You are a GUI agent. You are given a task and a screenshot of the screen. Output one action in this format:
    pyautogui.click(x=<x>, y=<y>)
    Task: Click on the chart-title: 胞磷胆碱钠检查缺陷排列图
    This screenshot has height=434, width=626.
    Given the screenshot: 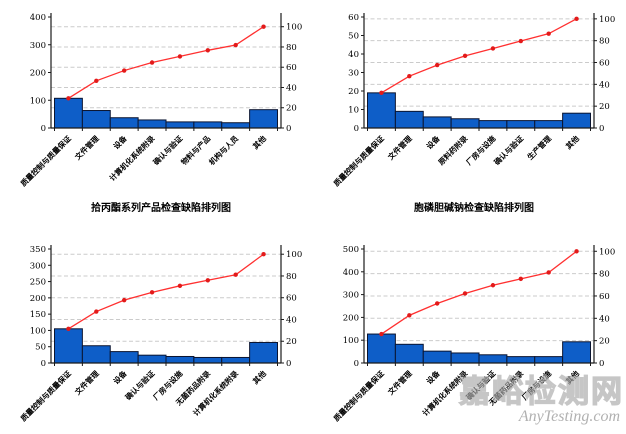 What is the action you would take?
    pyautogui.click(x=473, y=207)
    